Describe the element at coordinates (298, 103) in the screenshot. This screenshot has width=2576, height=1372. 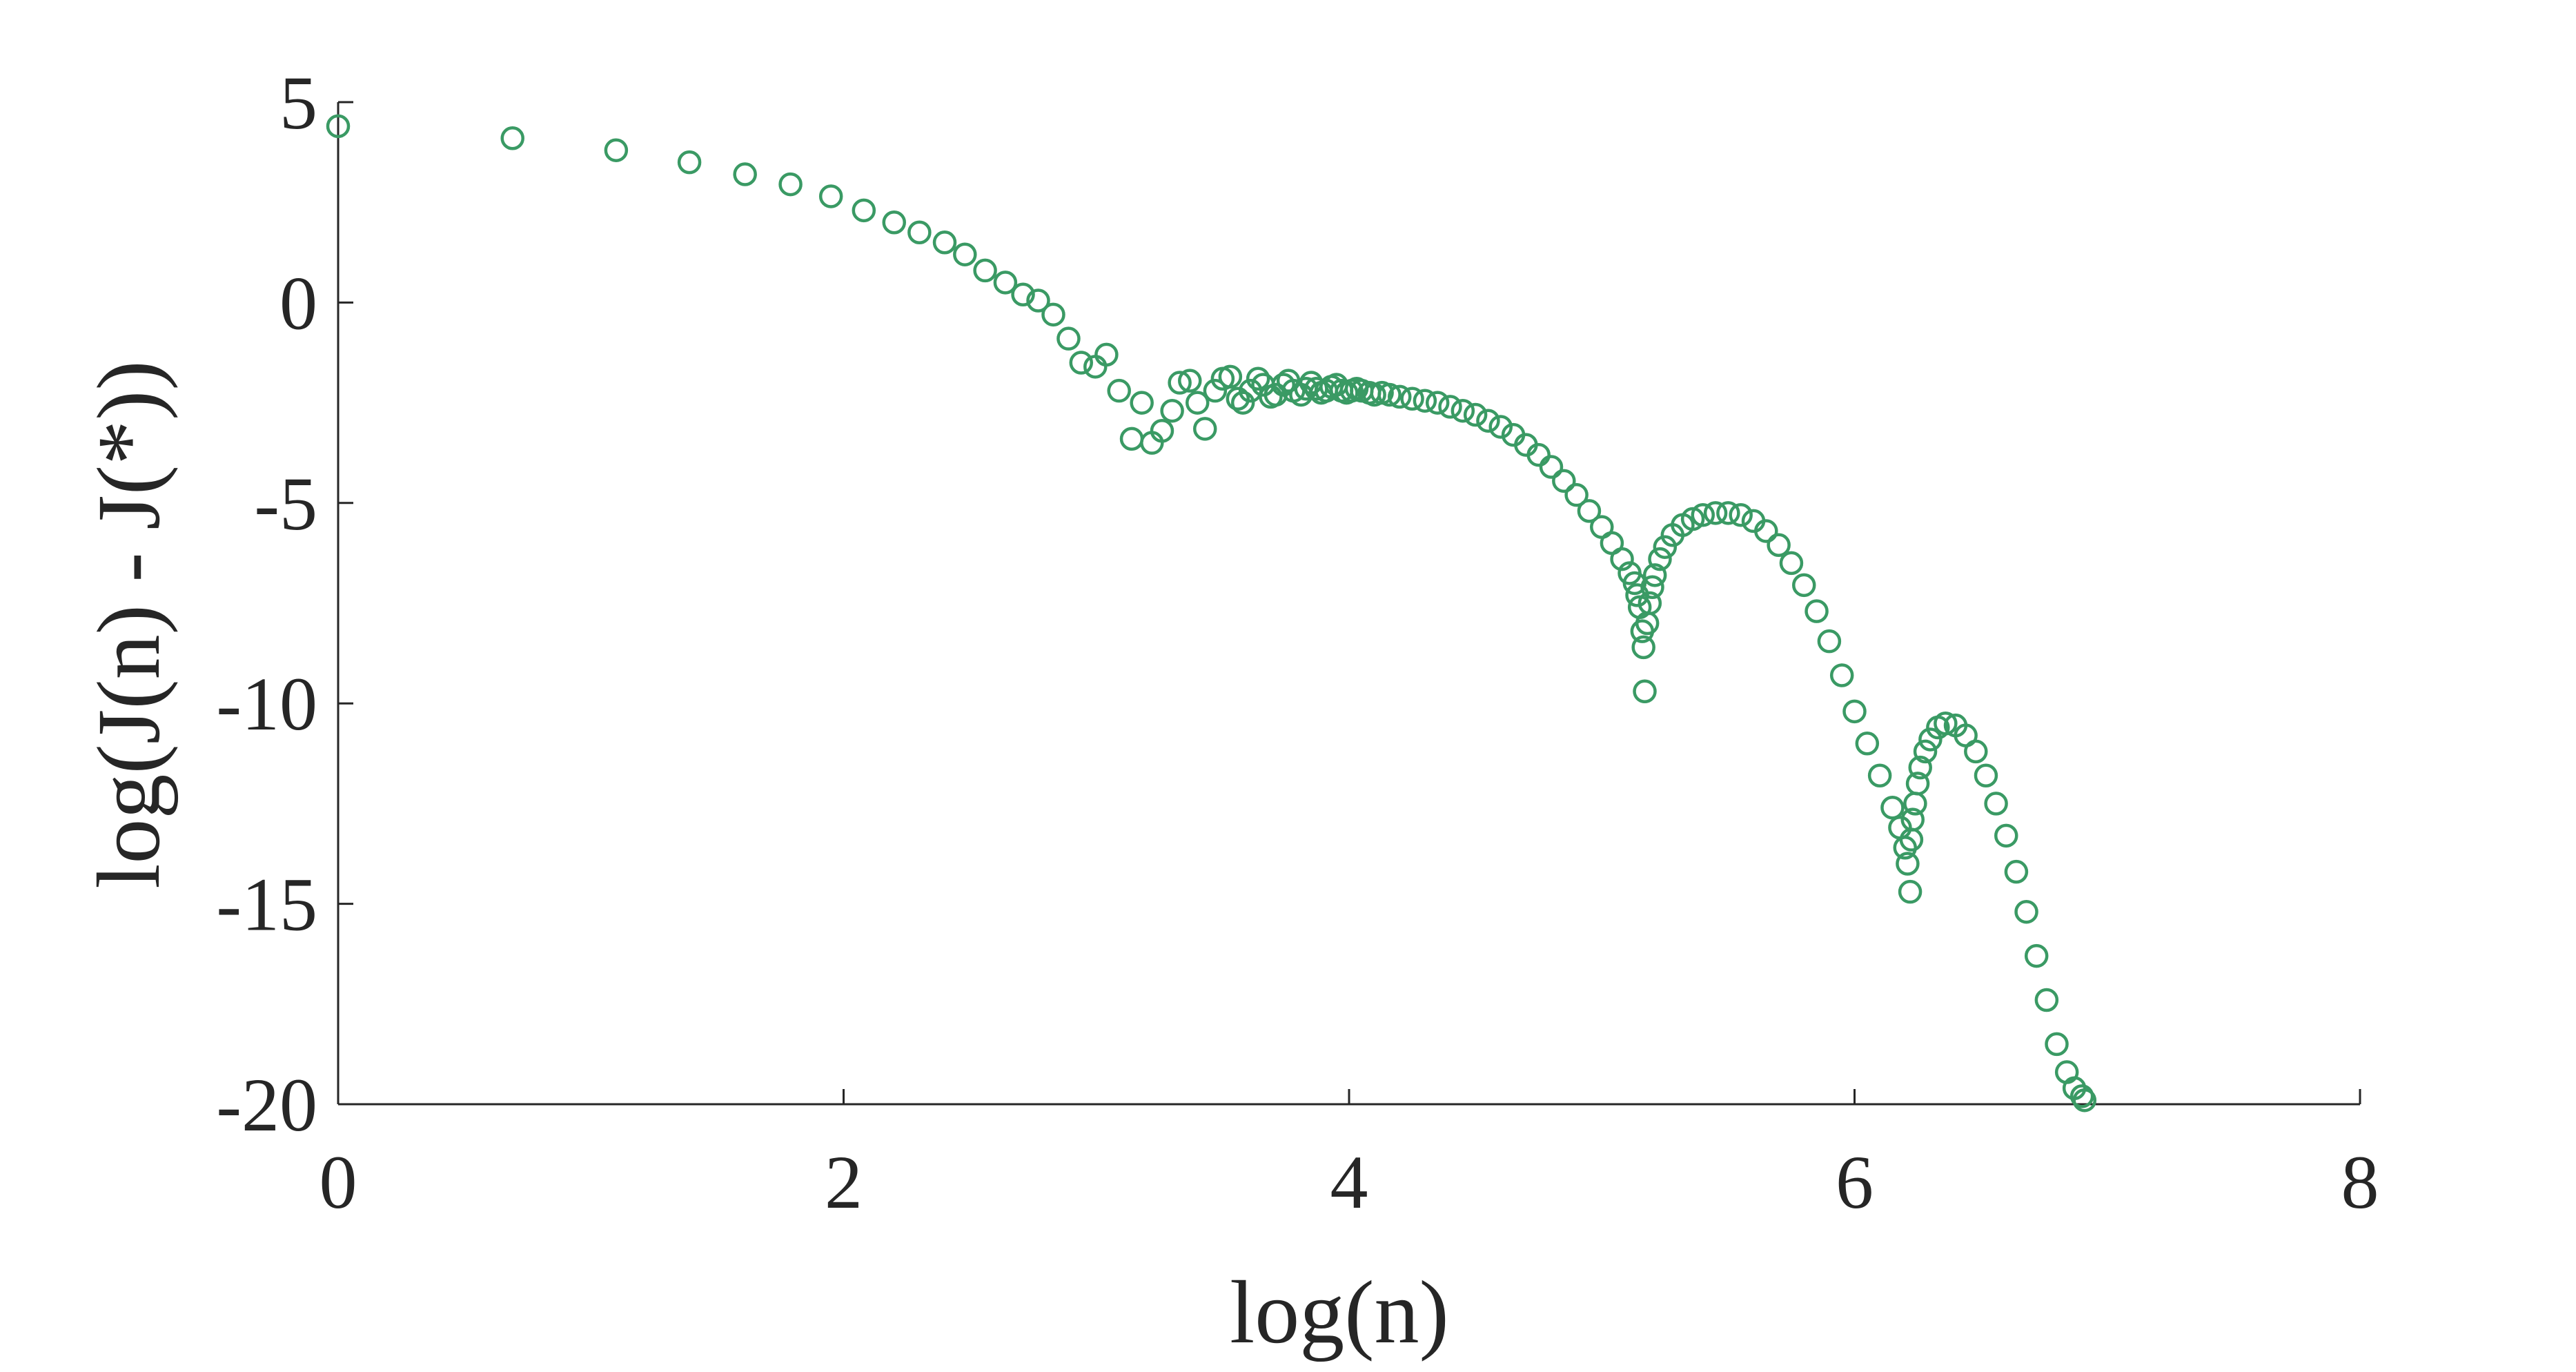
I see `y-tick-label: 5` at that location.